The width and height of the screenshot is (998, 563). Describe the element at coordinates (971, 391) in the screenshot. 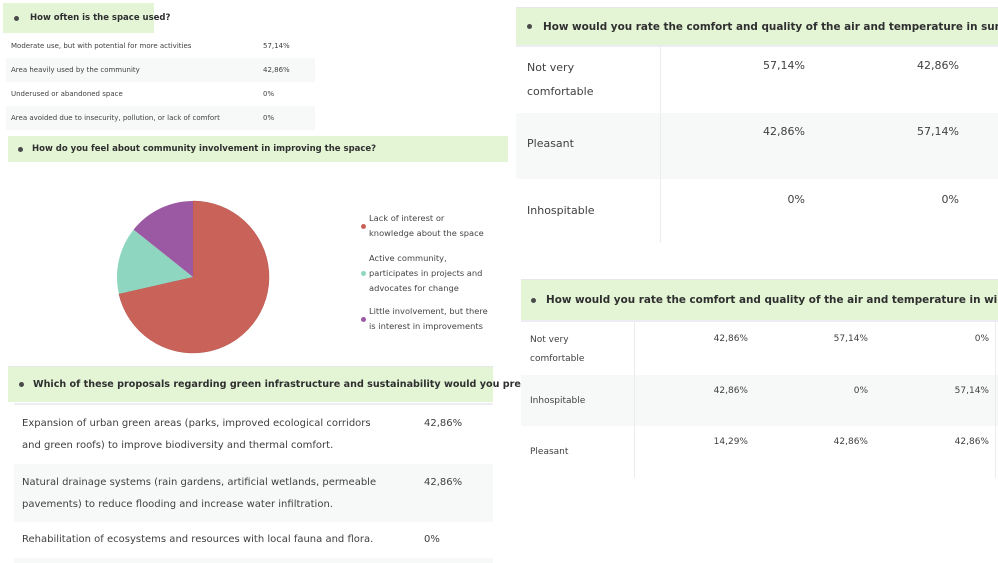

I see `row-value-3: 57,14%` at that location.